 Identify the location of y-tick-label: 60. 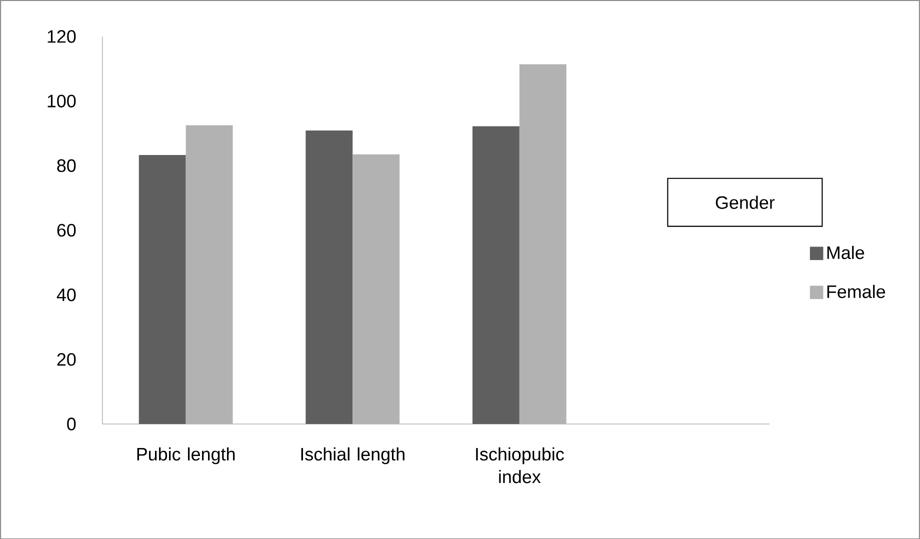
(66, 230).